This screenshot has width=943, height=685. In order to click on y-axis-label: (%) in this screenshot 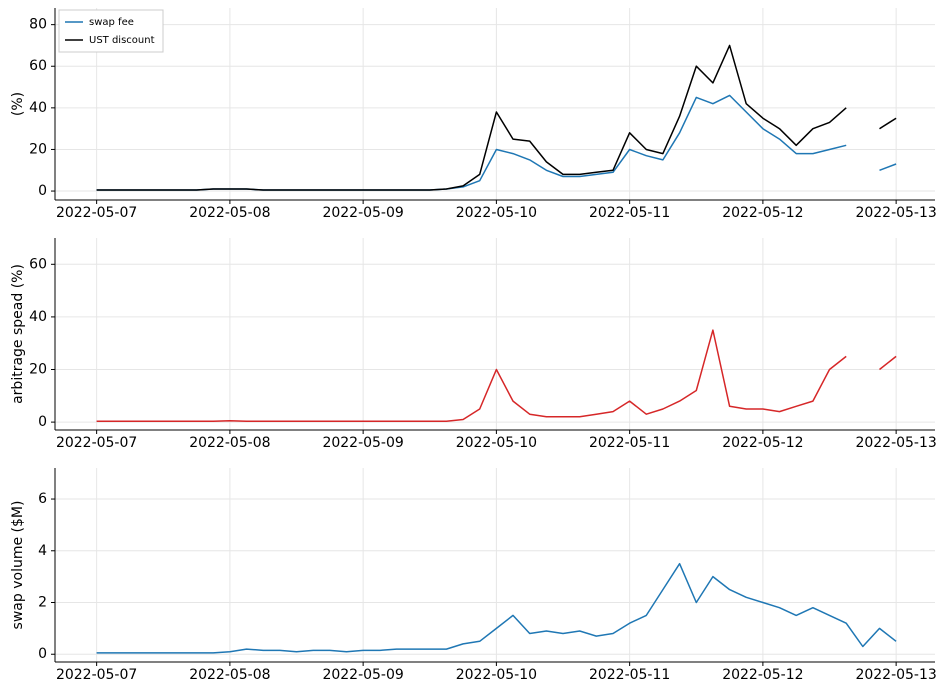, I will do `click(18, 104)`.